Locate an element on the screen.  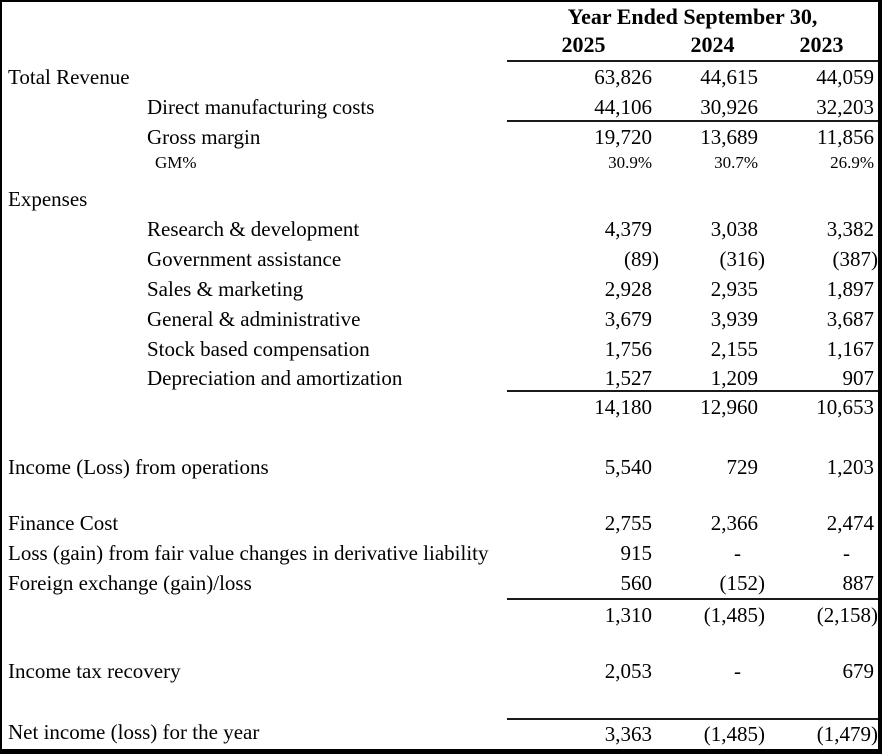
value-2024 is located at coordinates (712, 199).